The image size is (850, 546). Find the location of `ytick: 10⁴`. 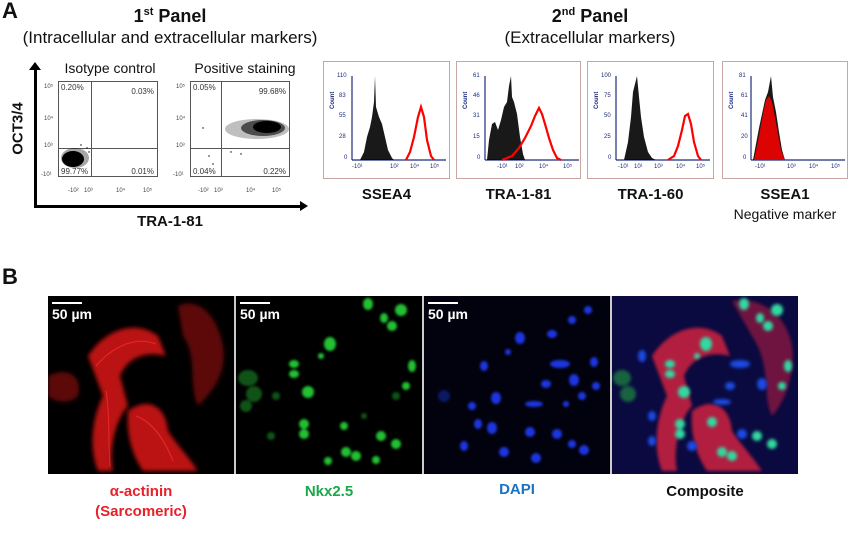

ytick: 10⁴ is located at coordinates (181, 119).